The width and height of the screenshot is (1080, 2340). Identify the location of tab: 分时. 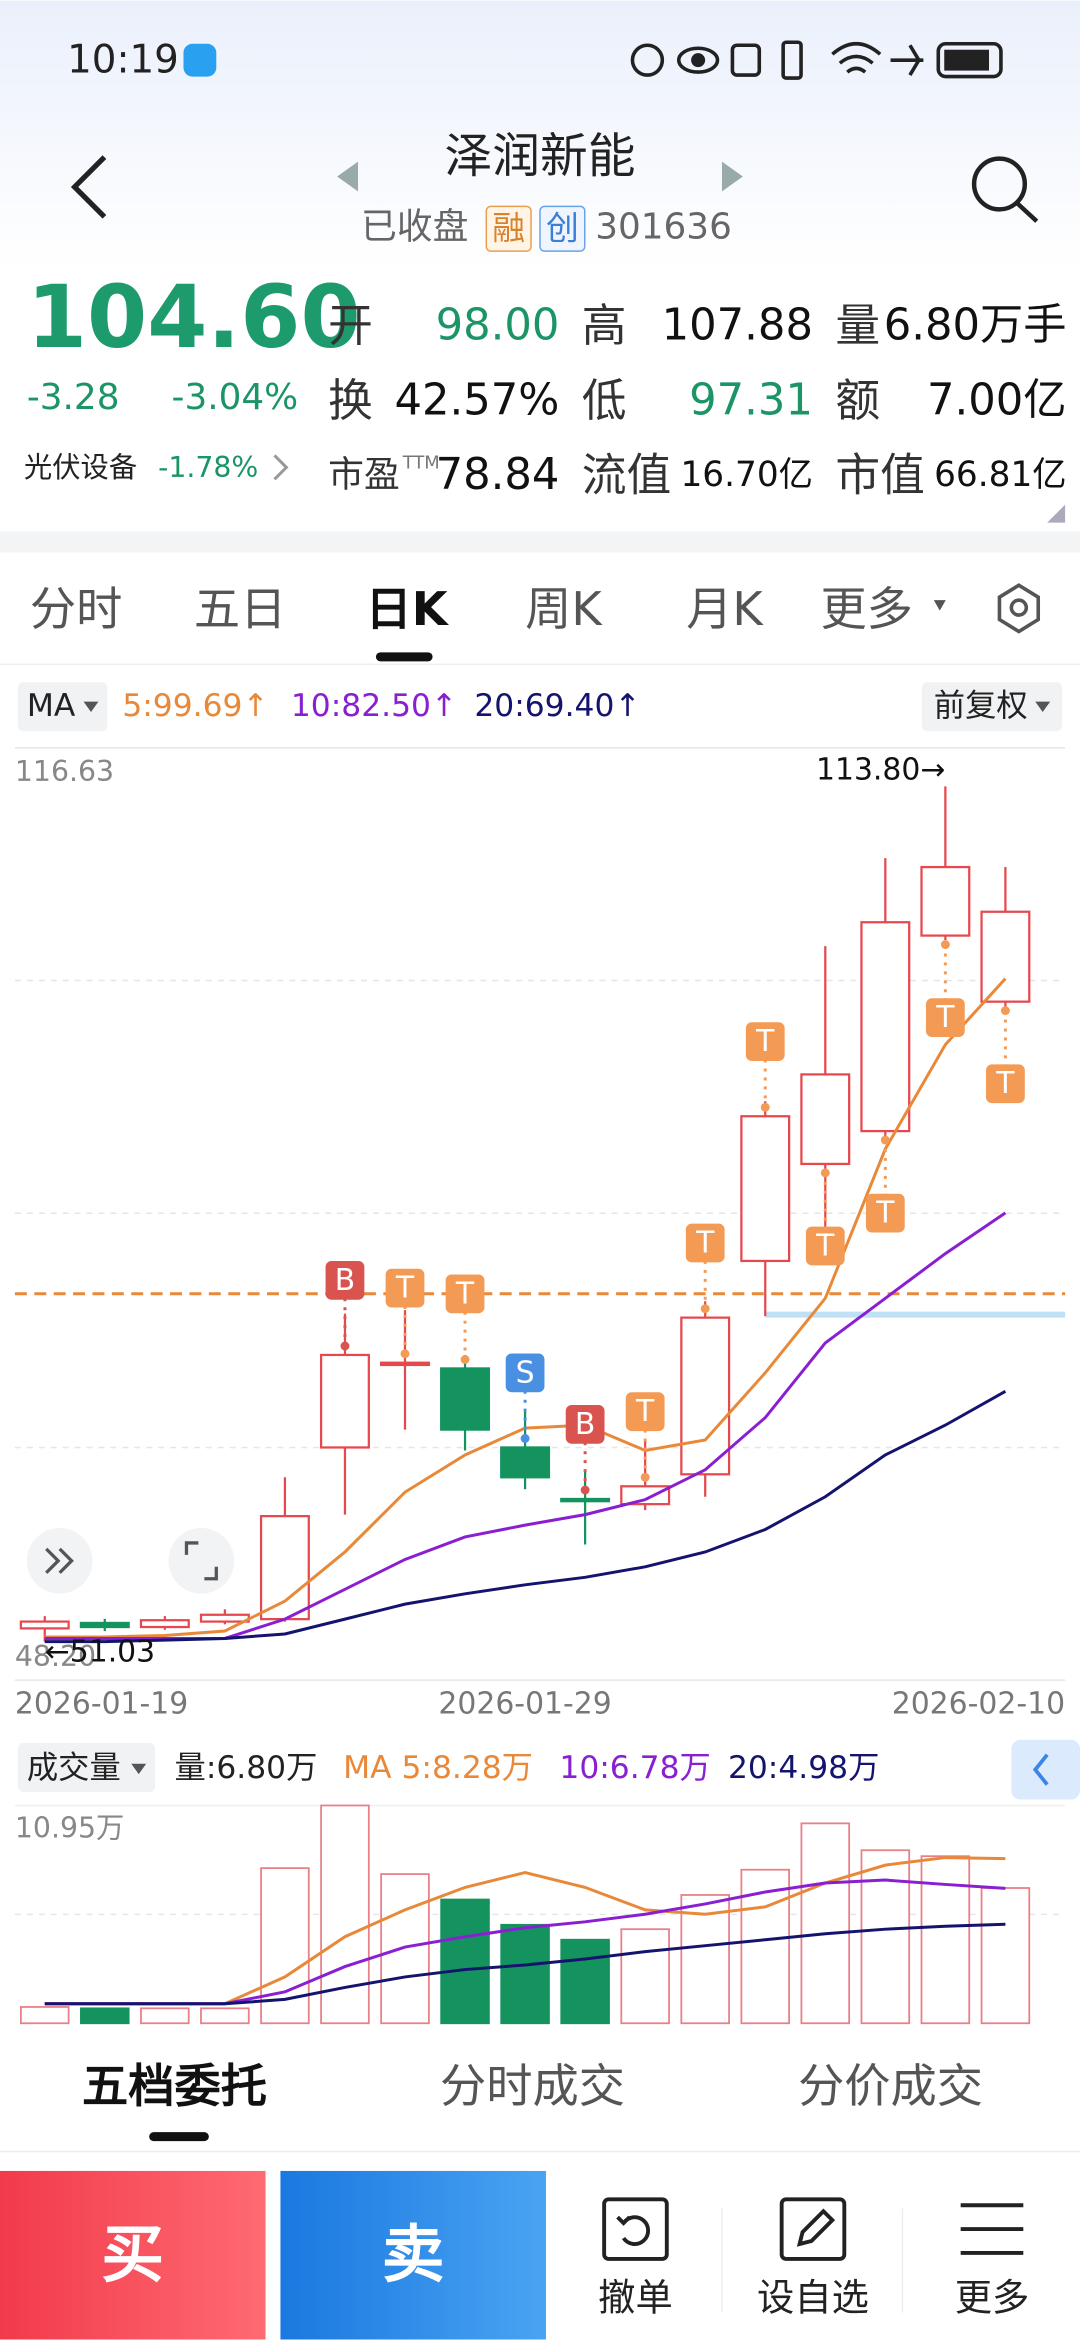
(76, 609).